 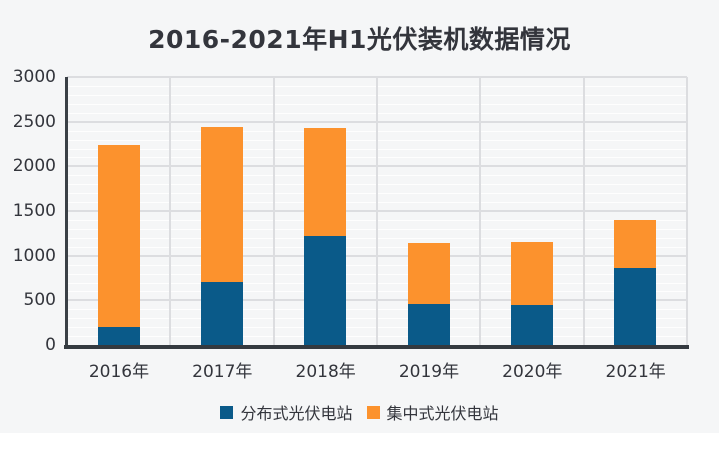 I want to click on x-tick-label: 2020年, so click(x=532, y=372).